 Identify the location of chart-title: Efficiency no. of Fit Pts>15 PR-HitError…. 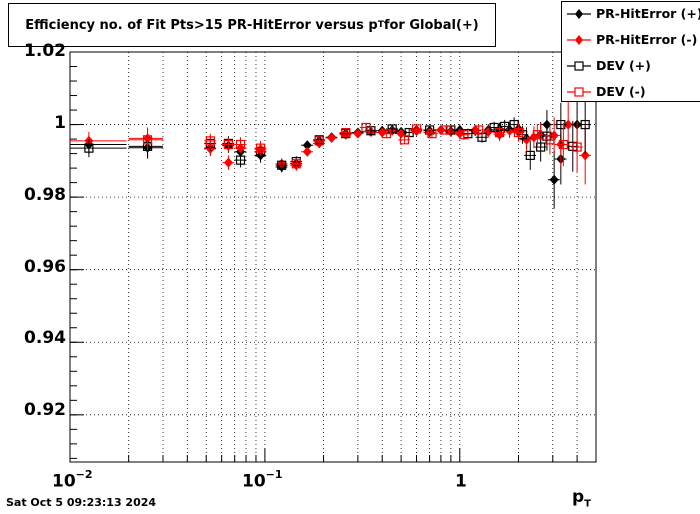
(252, 25).